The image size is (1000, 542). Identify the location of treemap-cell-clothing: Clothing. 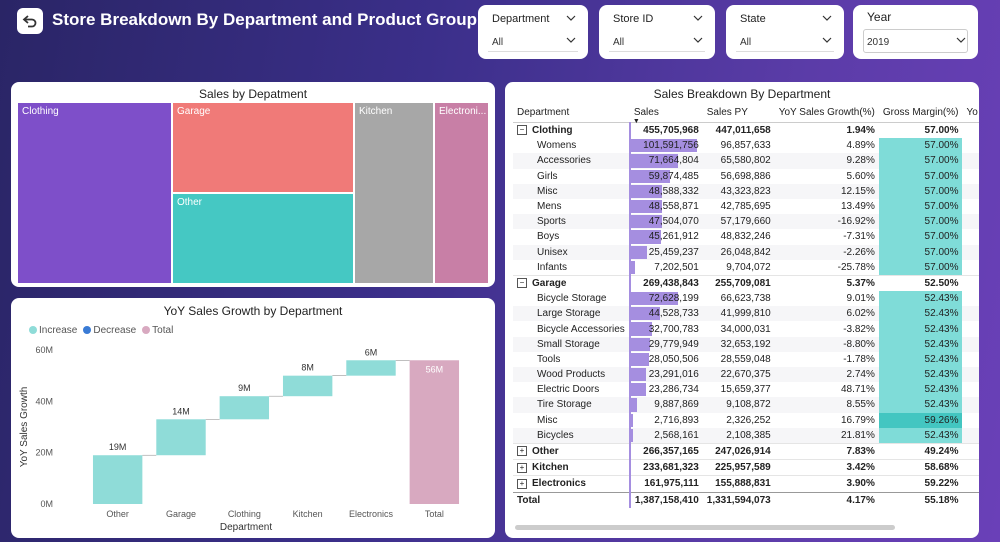
(95, 194).